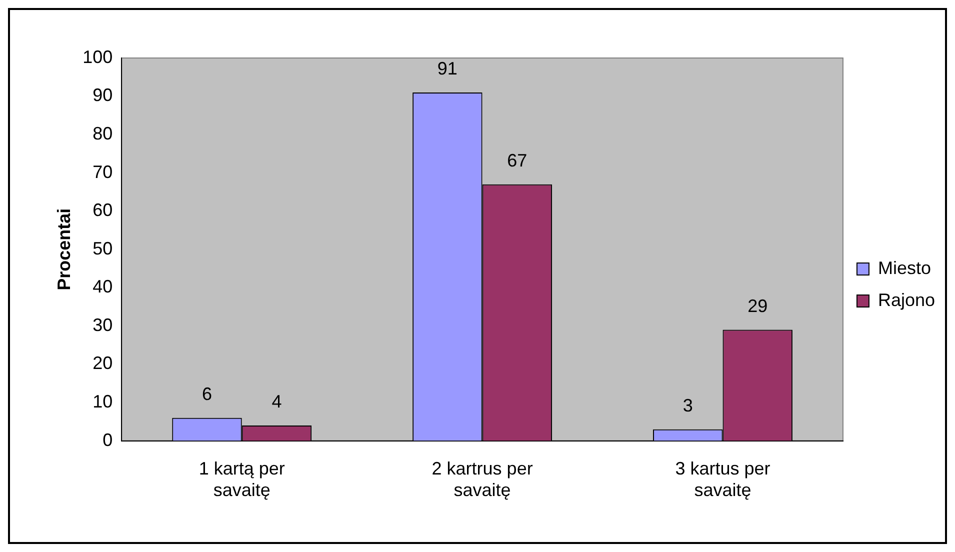 The height and width of the screenshot is (552, 955). Describe the element at coordinates (102, 363) in the screenshot. I see `y-tick-label: 20` at that location.